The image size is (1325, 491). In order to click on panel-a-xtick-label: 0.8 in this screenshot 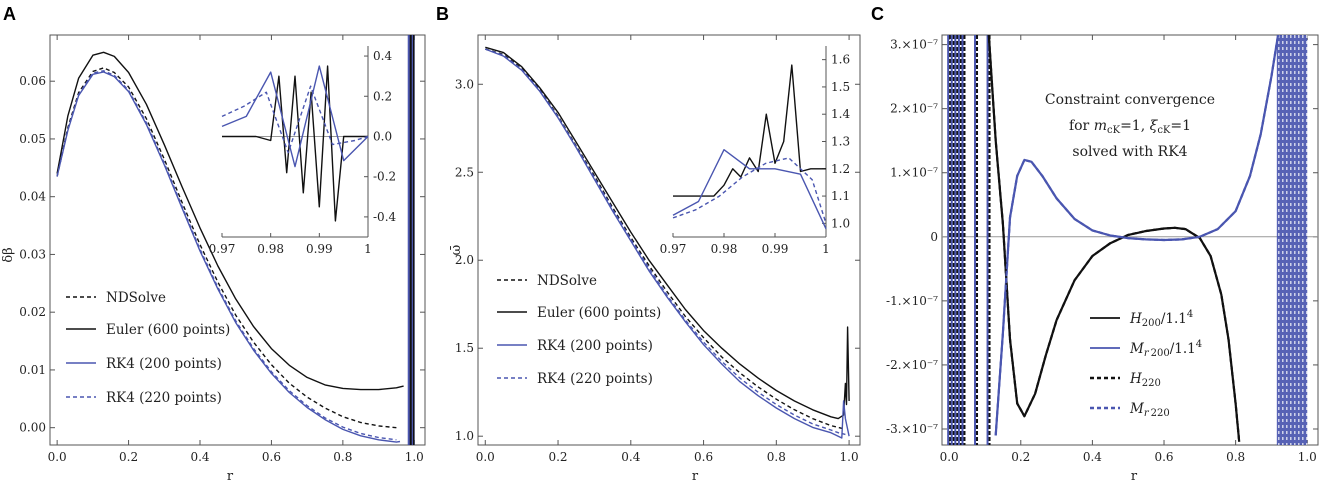, I will do `click(342, 457)`.